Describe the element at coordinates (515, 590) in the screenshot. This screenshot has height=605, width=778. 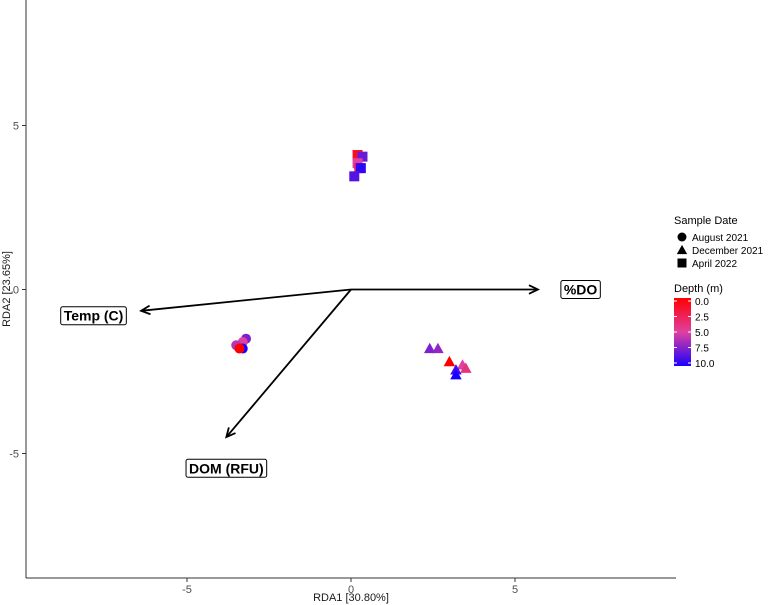
I see `x-tick-label: 5` at that location.